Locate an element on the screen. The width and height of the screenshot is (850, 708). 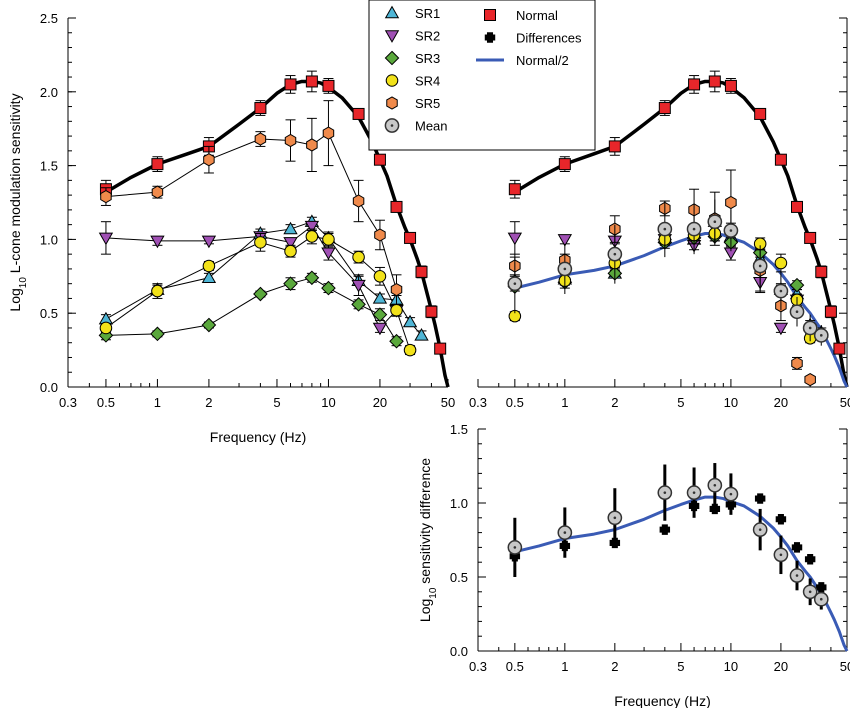
legend-marker-differences is located at coordinates (490, 37).